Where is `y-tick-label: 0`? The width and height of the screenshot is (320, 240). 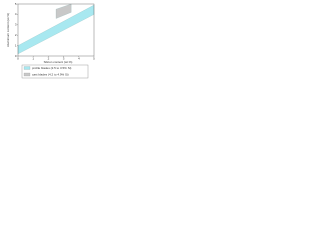
y-tick-label: 0 is located at coordinates (16, 56).